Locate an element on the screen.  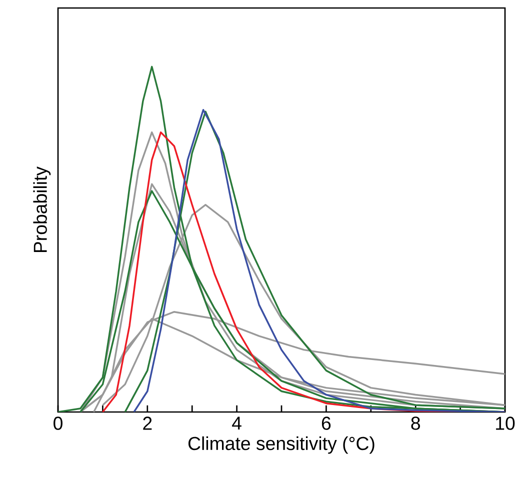
x-tick-label: 2 is located at coordinates (147, 423).